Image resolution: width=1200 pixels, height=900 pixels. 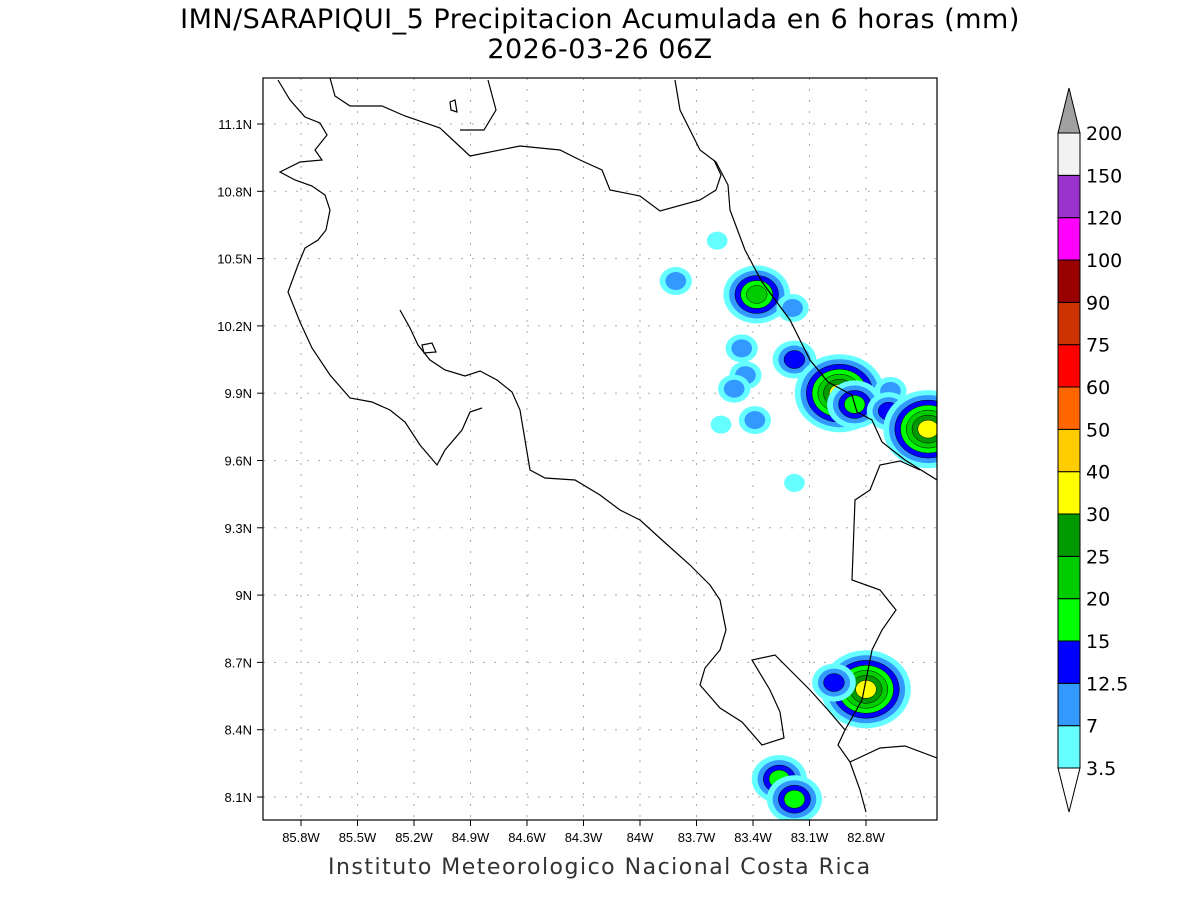 I want to click on y-tick-label: 9N, so click(x=243, y=595).